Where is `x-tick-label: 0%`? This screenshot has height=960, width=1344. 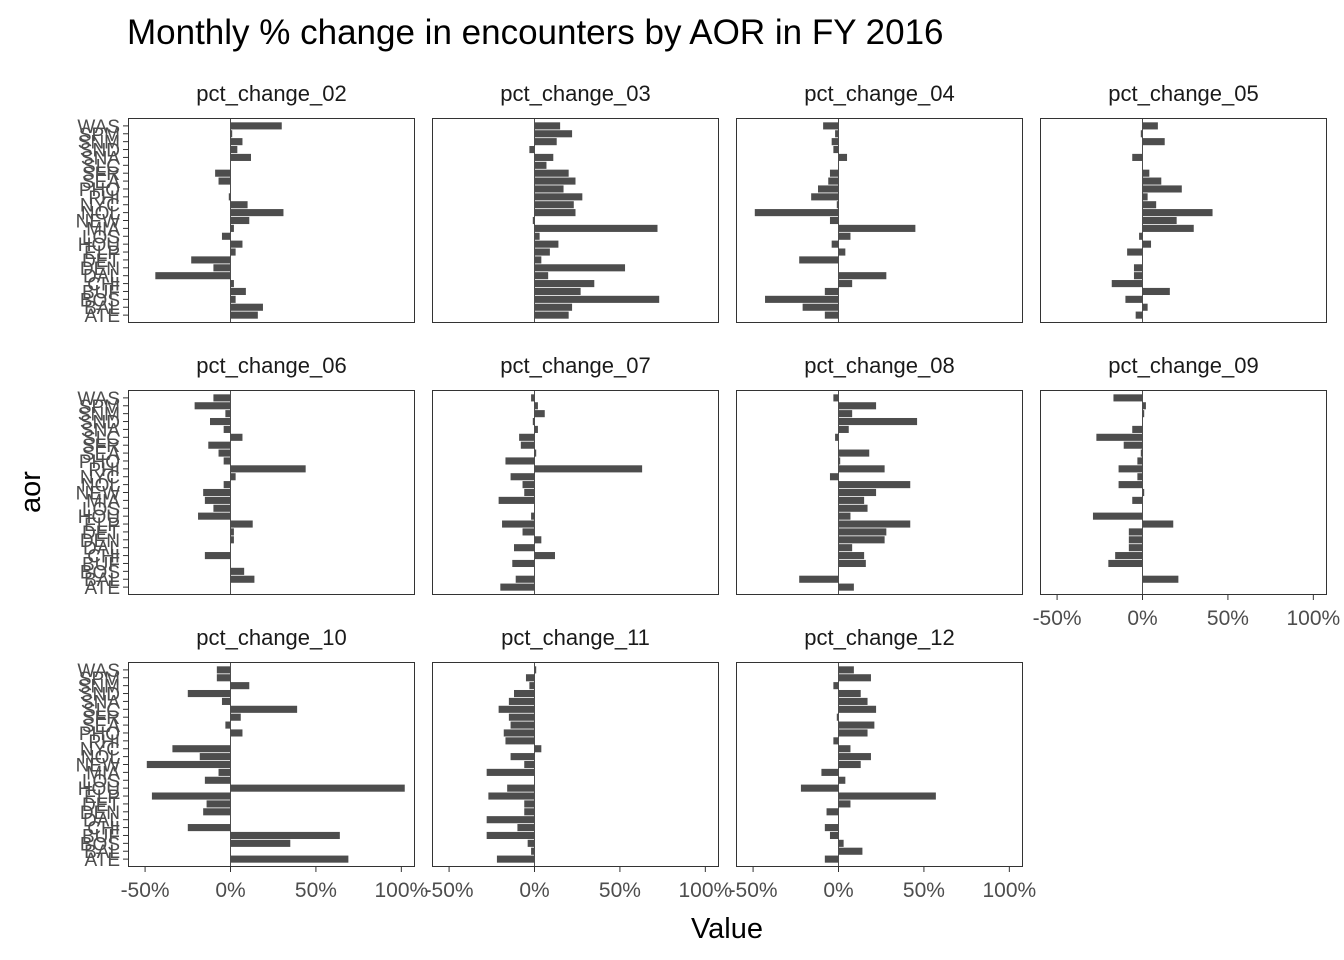
x-tick-label: 0% is located at coordinates (230, 890).